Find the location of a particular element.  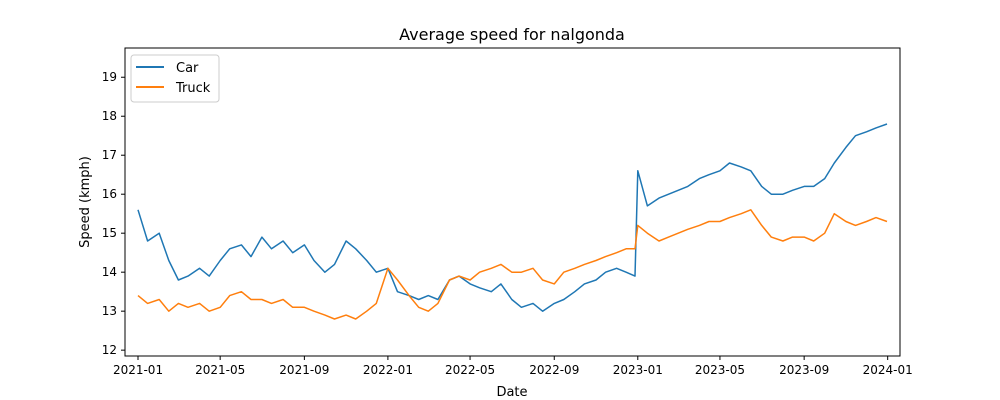

x-tick-label: 2021-01 is located at coordinates (138, 370).